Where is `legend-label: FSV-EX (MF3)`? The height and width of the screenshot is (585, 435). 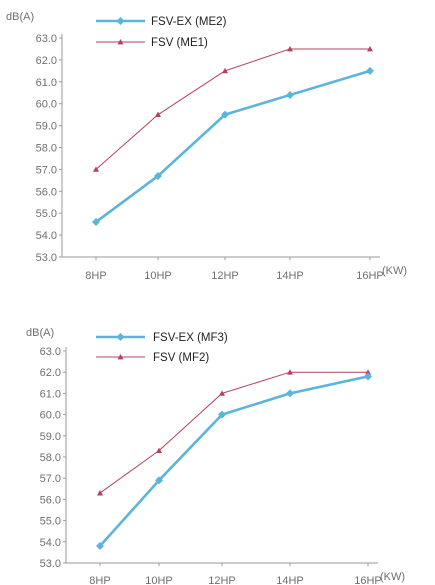 legend-label: FSV-EX (MF3) is located at coordinates (190, 338).